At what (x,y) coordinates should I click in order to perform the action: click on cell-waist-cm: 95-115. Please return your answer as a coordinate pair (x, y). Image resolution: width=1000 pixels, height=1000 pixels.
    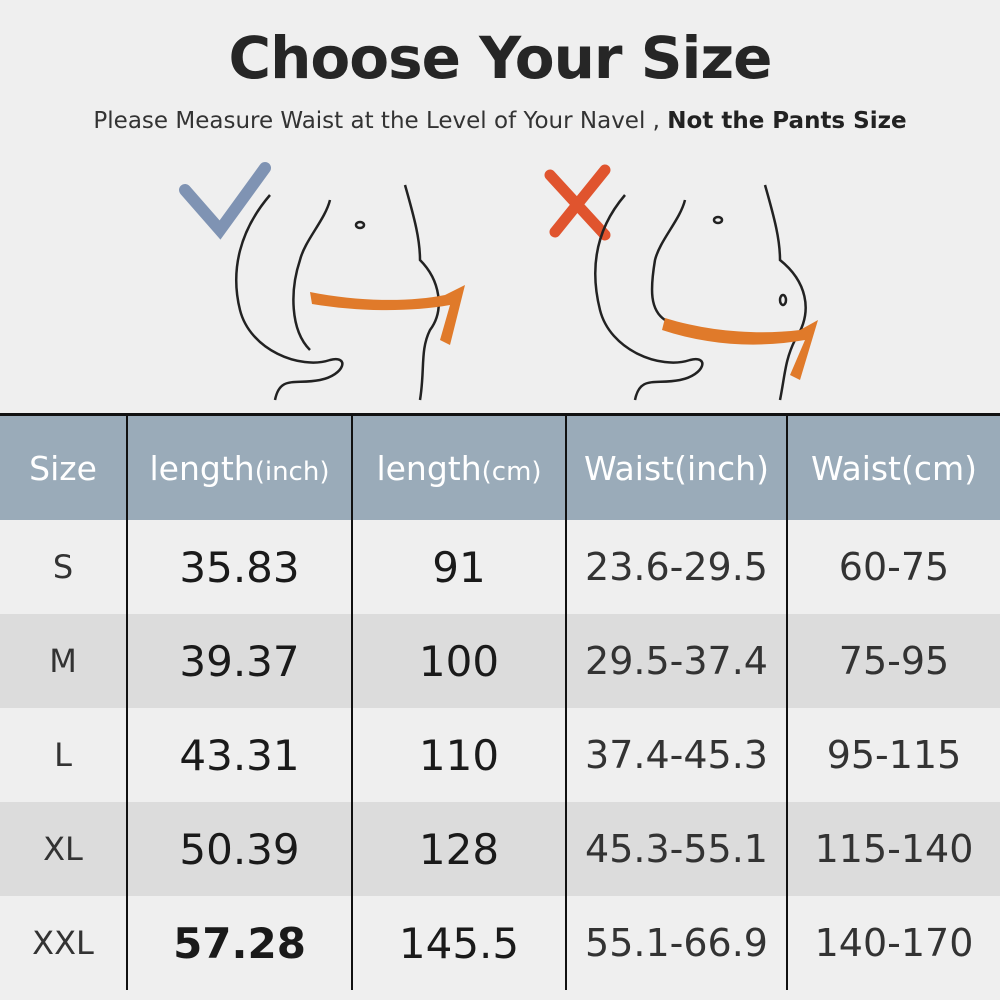
    Looking at the image, I should click on (893, 755).